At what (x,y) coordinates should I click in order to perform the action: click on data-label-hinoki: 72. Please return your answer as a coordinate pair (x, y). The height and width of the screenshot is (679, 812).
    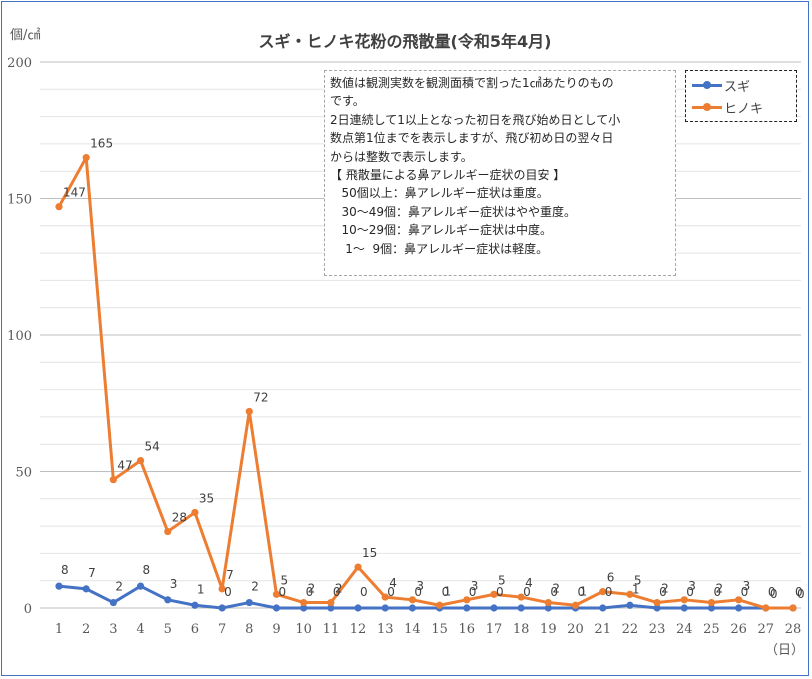
    Looking at the image, I should click on (260, 397).